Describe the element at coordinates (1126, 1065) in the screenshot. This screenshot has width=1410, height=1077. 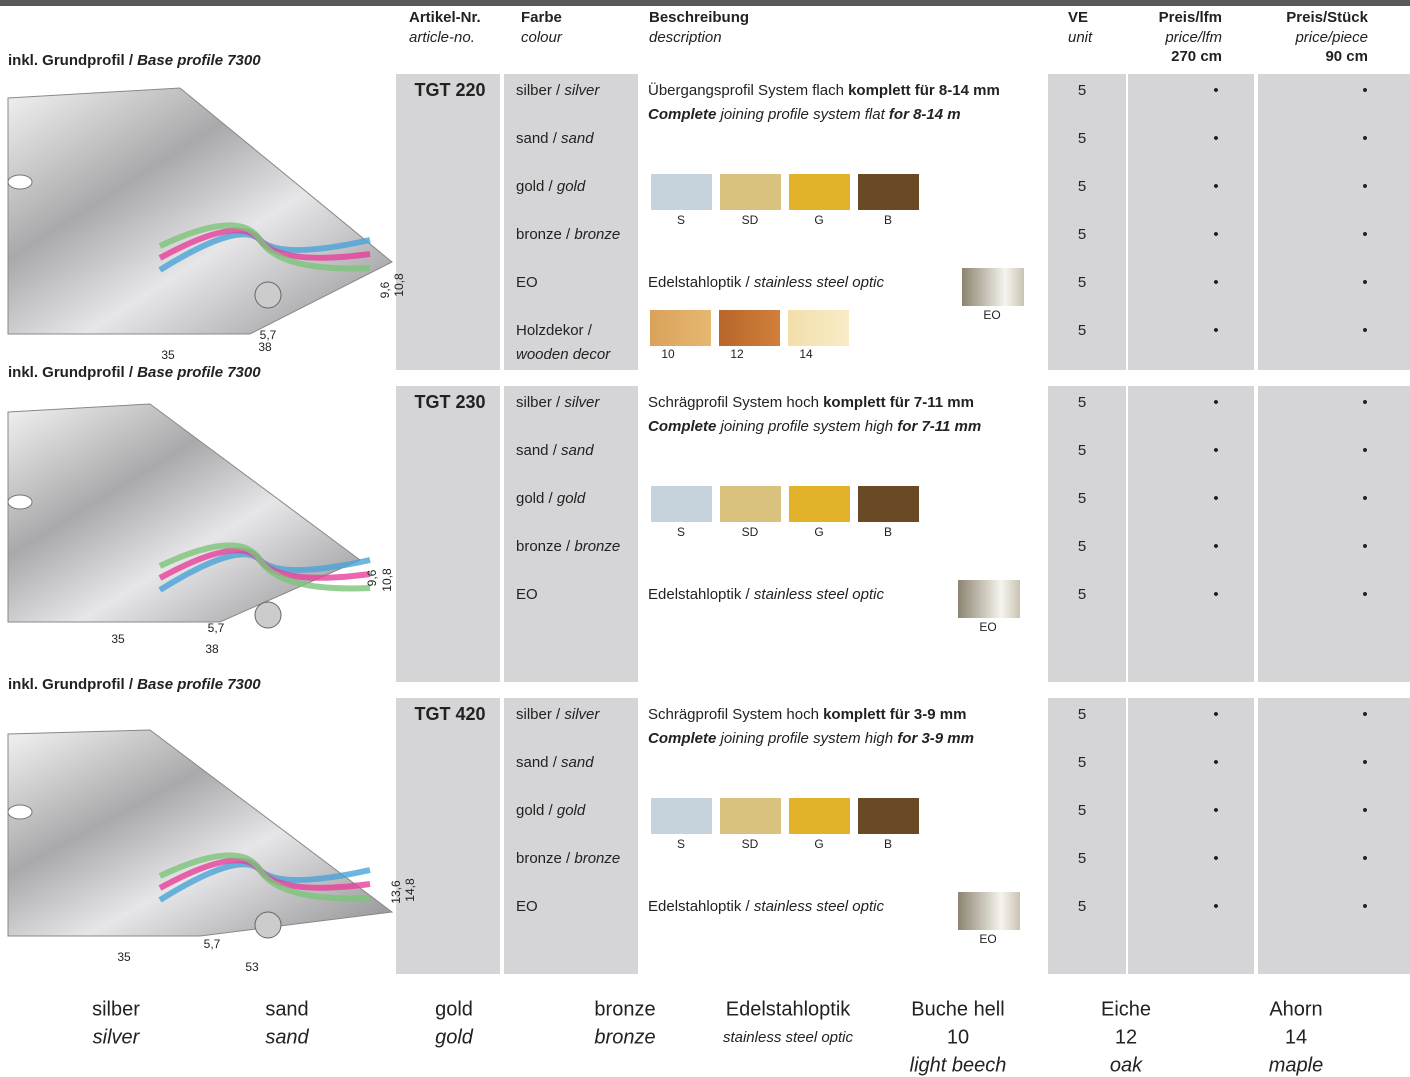
I see `legend-text: oak` at that location.